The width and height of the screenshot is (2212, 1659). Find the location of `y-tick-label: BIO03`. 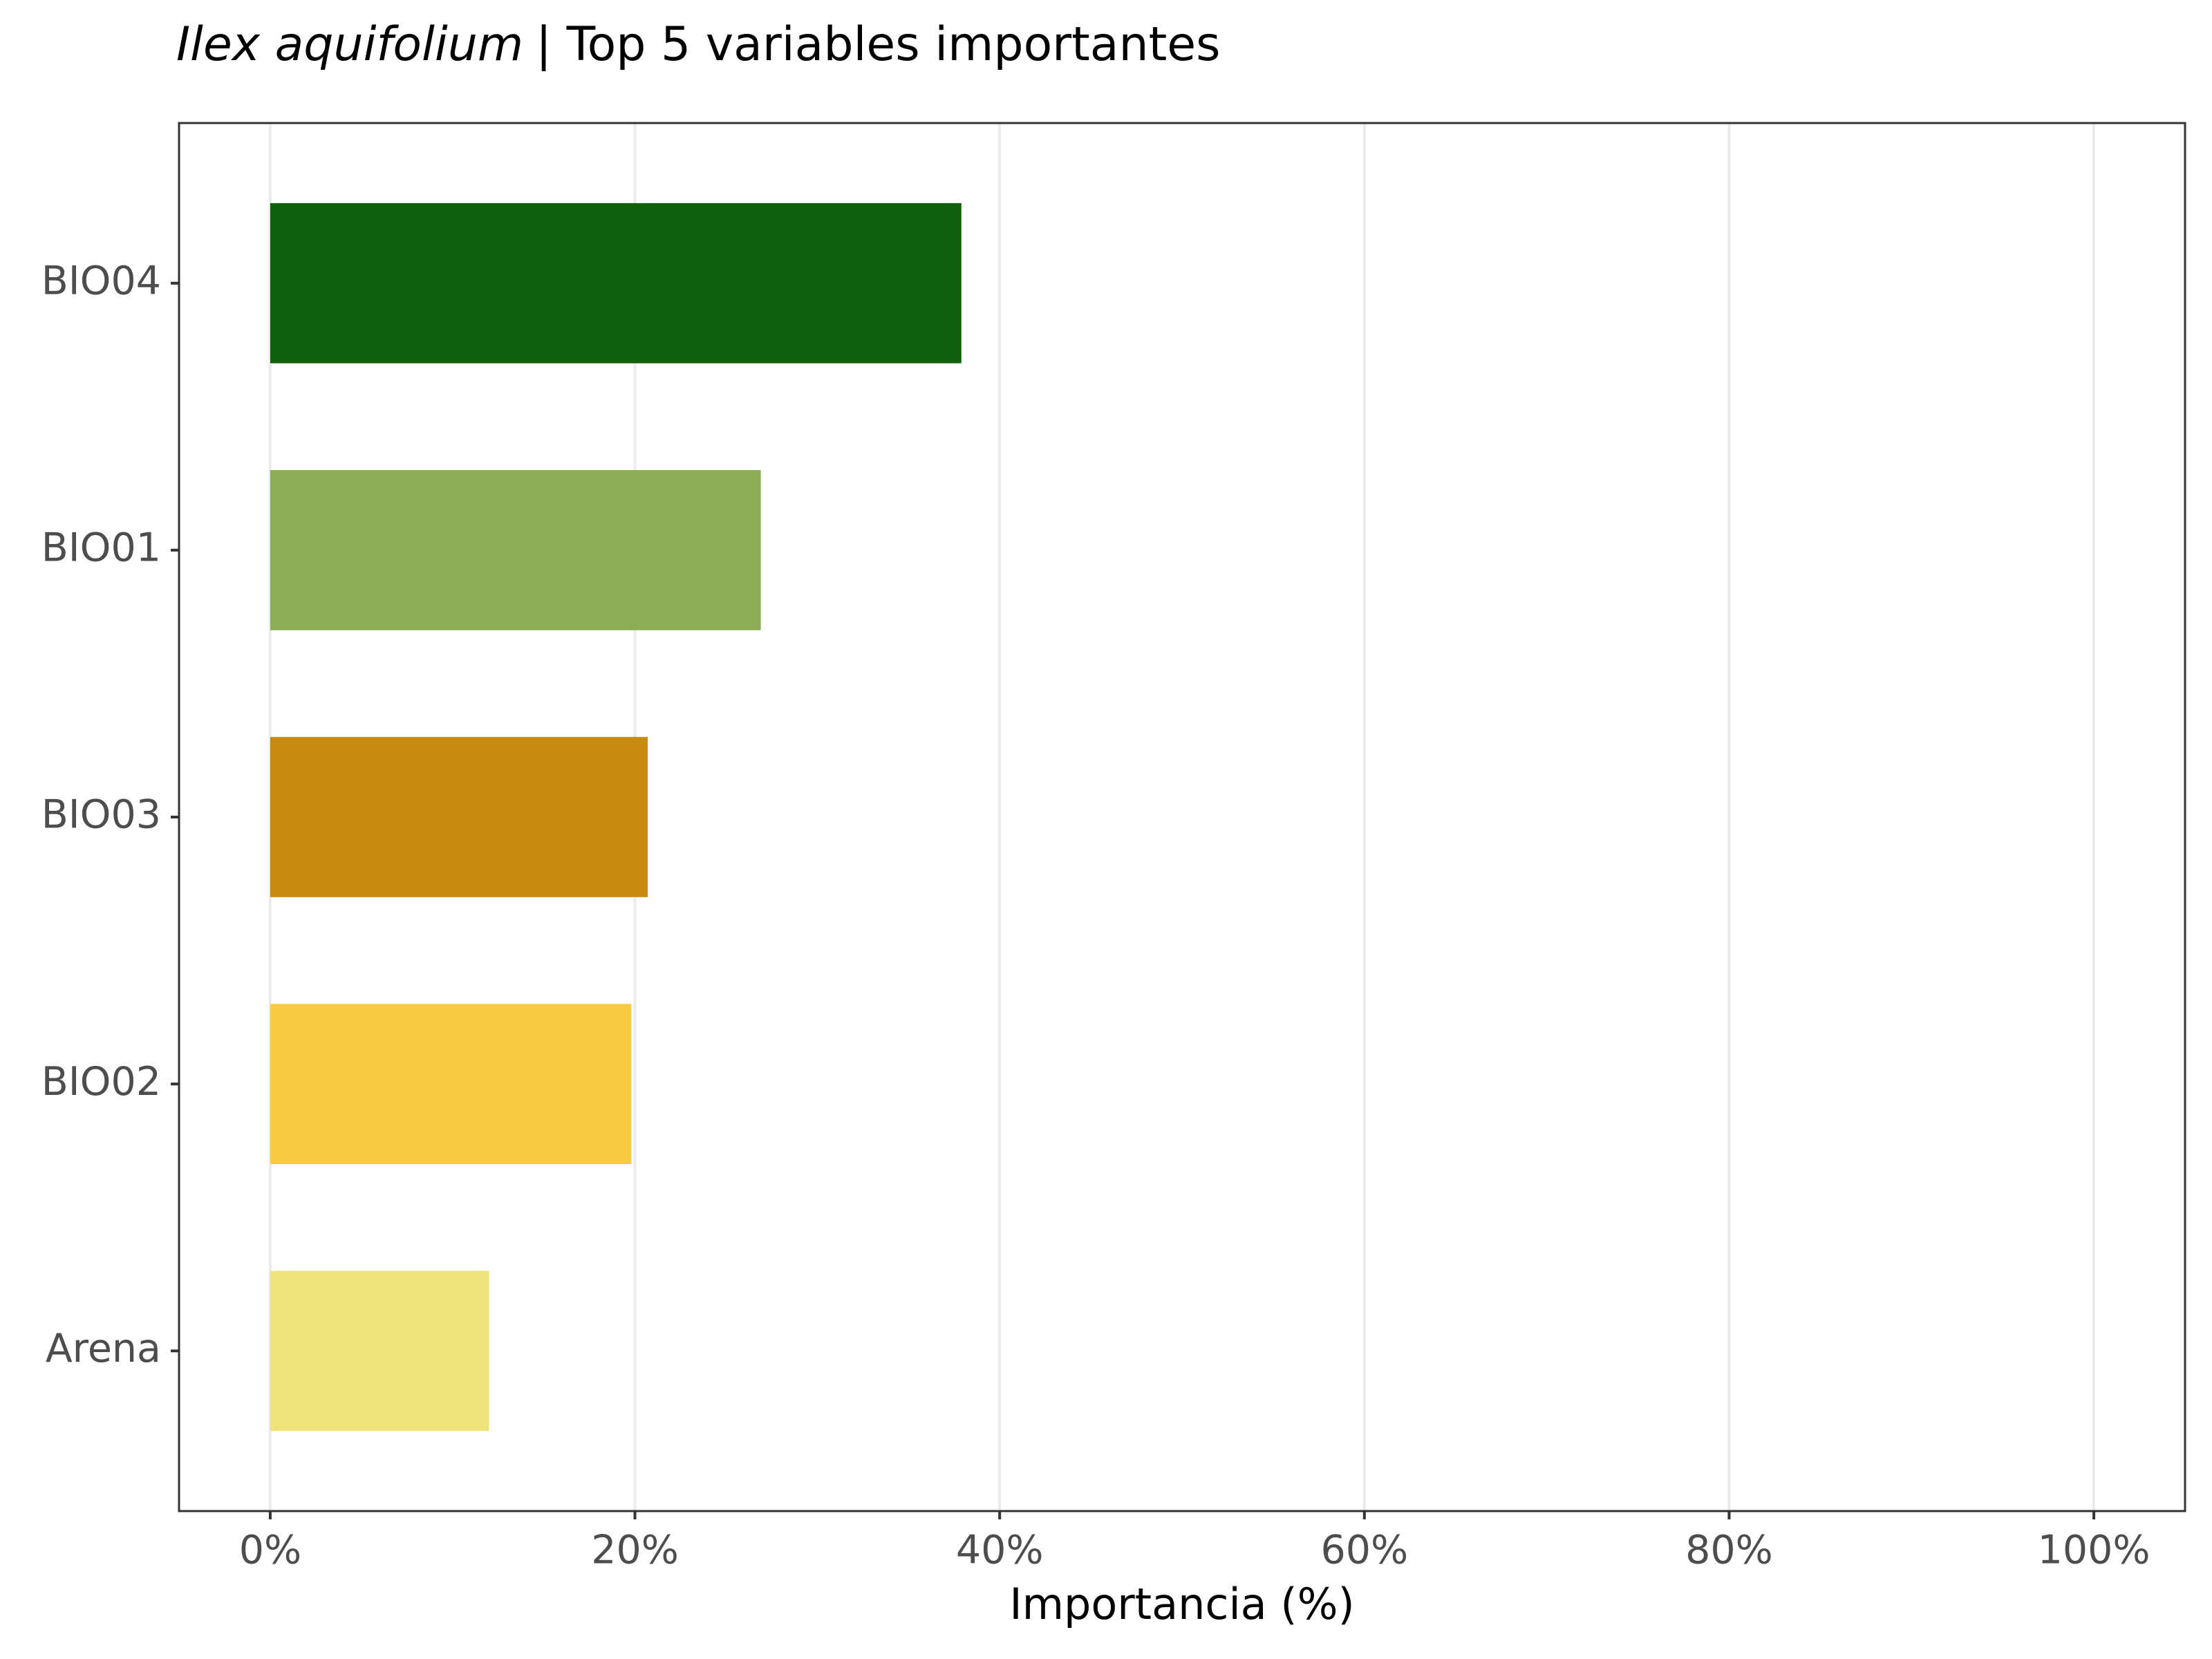

y-tick-label: BIO03 is located at coordinates (101, 815).